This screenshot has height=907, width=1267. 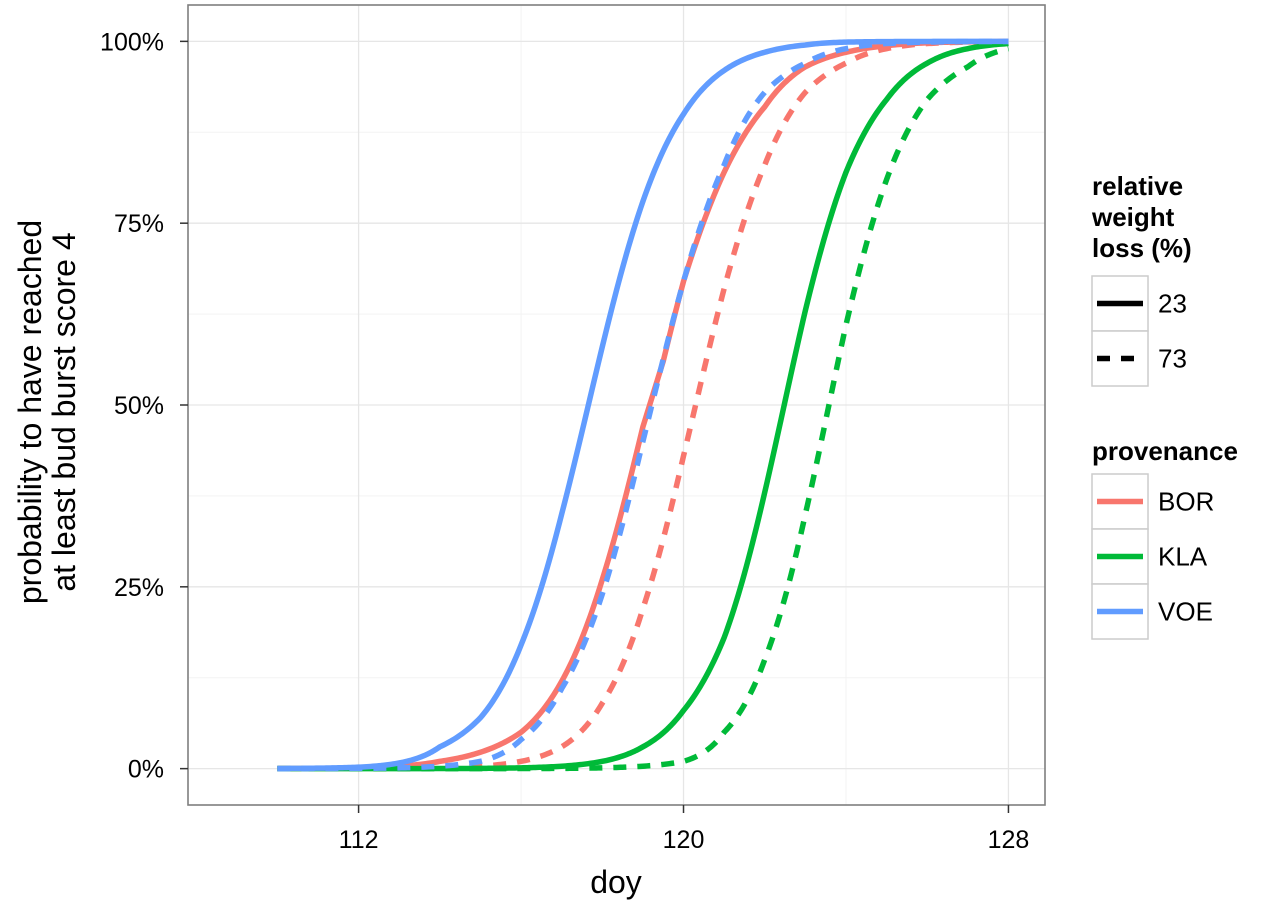 I want to click on legend-title-weight-loss: relative, so click(x=1137, y=186).